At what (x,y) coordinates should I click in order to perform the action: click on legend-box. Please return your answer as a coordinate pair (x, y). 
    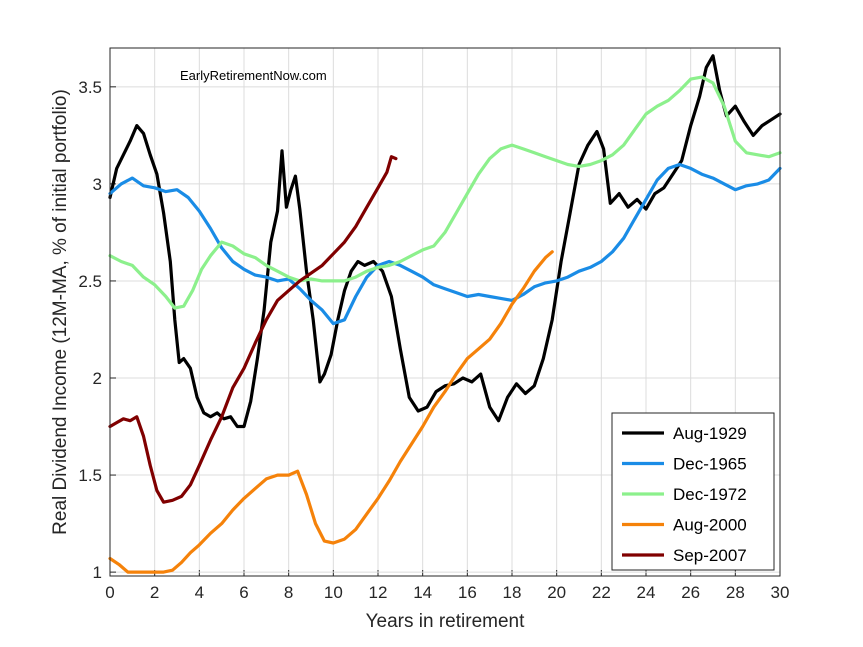
    Looking at the image, I should click on (693, 491).